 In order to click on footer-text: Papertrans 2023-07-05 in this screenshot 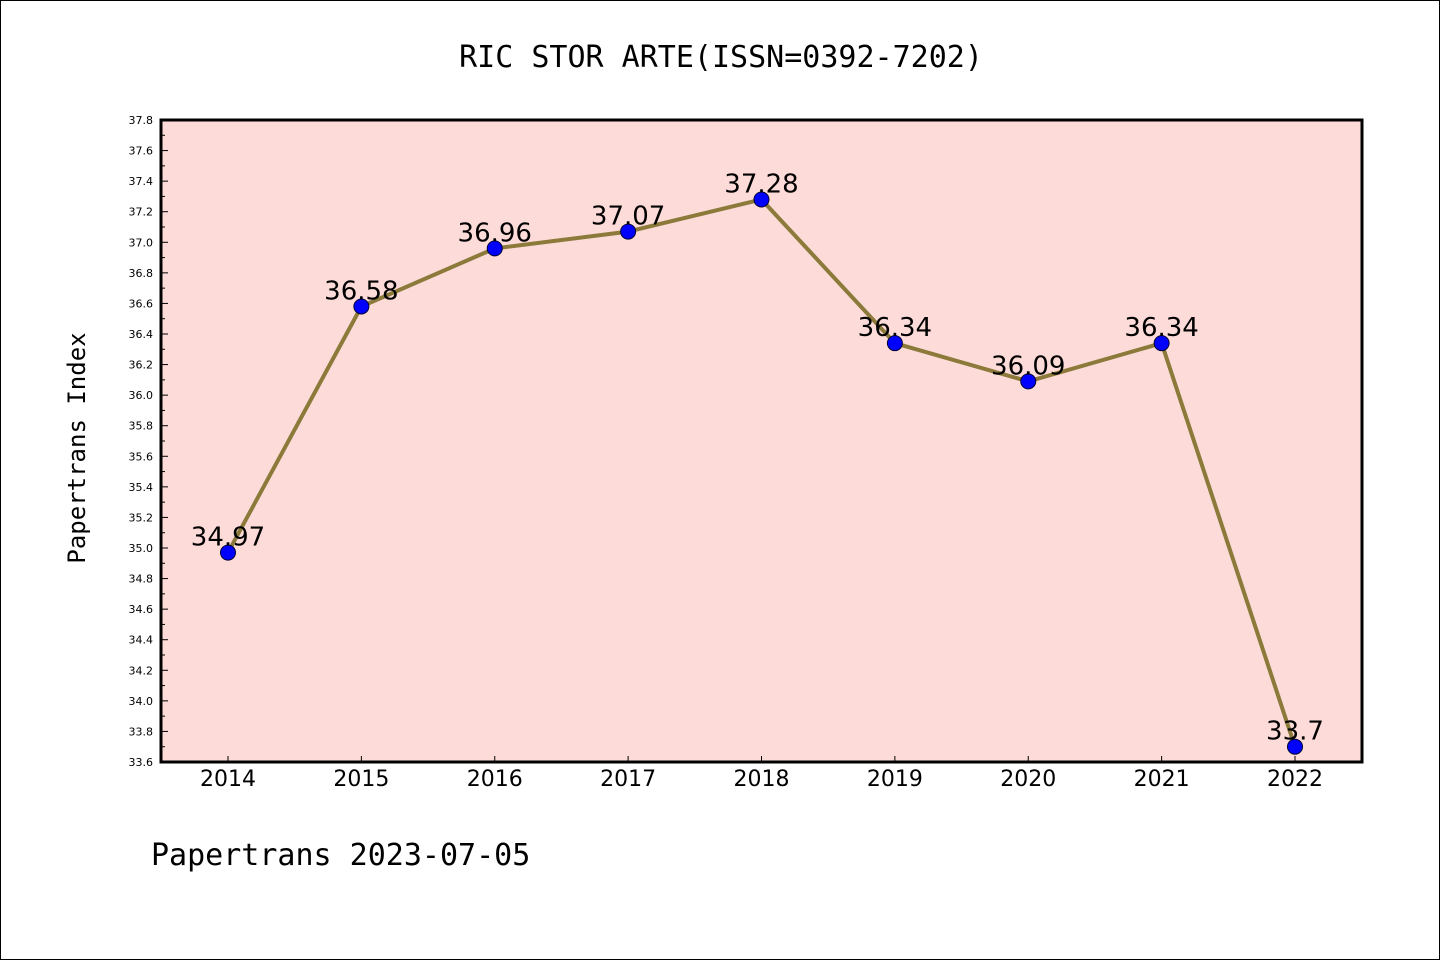, I will do `click(340, 855)`.